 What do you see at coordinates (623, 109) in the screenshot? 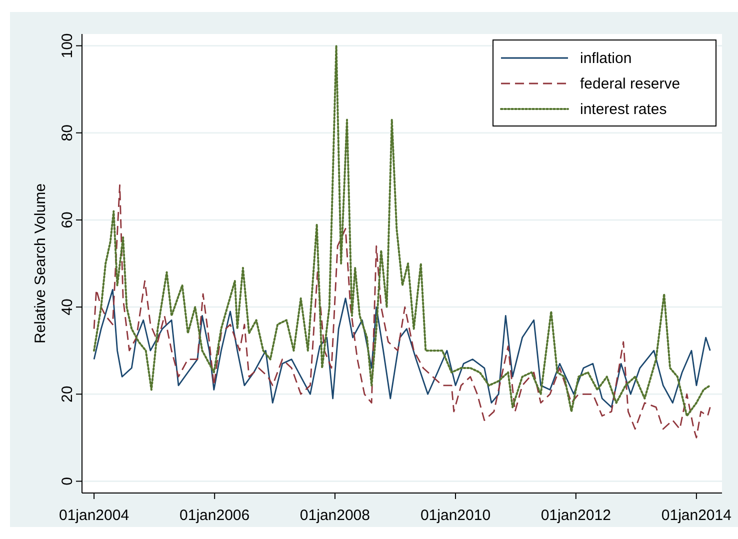
I see `legend-label: interest rates` at bounding box center [623, 109].